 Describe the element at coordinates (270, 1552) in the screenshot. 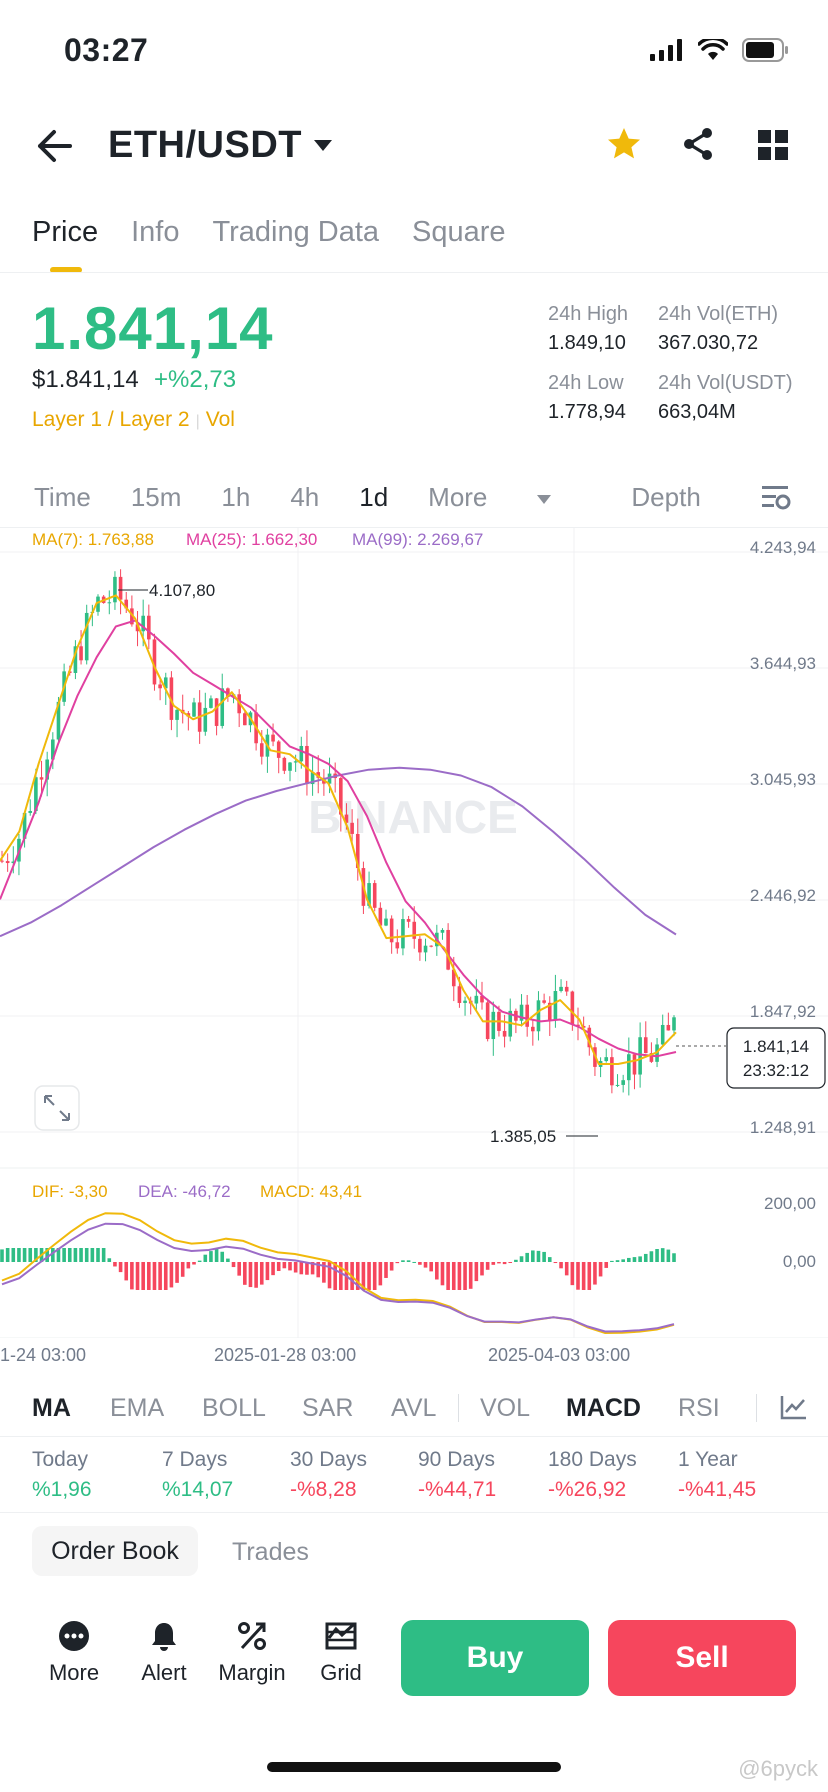

I see `tab-trades: Trades` at that location.